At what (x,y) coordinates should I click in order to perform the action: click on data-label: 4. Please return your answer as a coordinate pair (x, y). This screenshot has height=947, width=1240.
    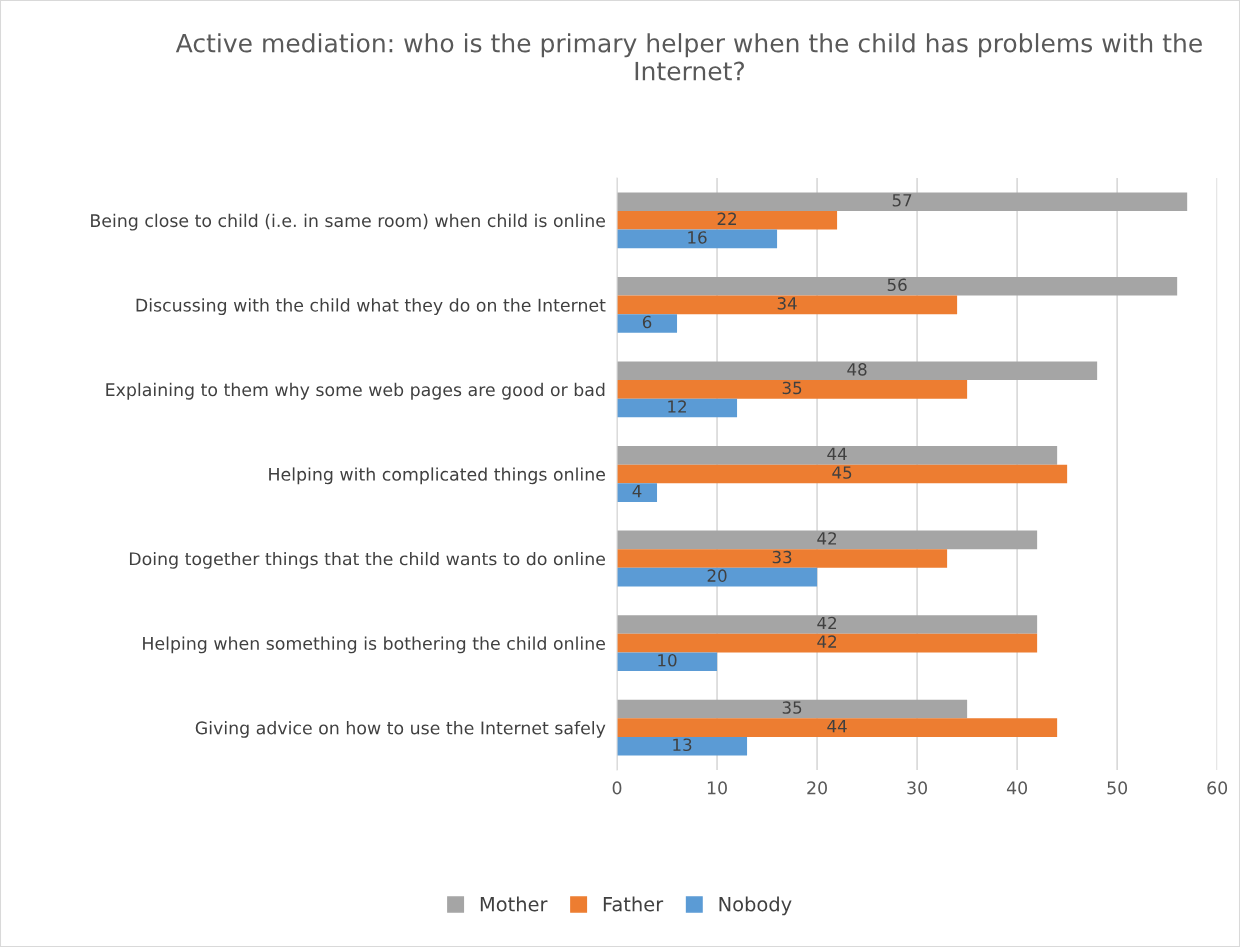
    Looking at the image, I should click on (637, 491).